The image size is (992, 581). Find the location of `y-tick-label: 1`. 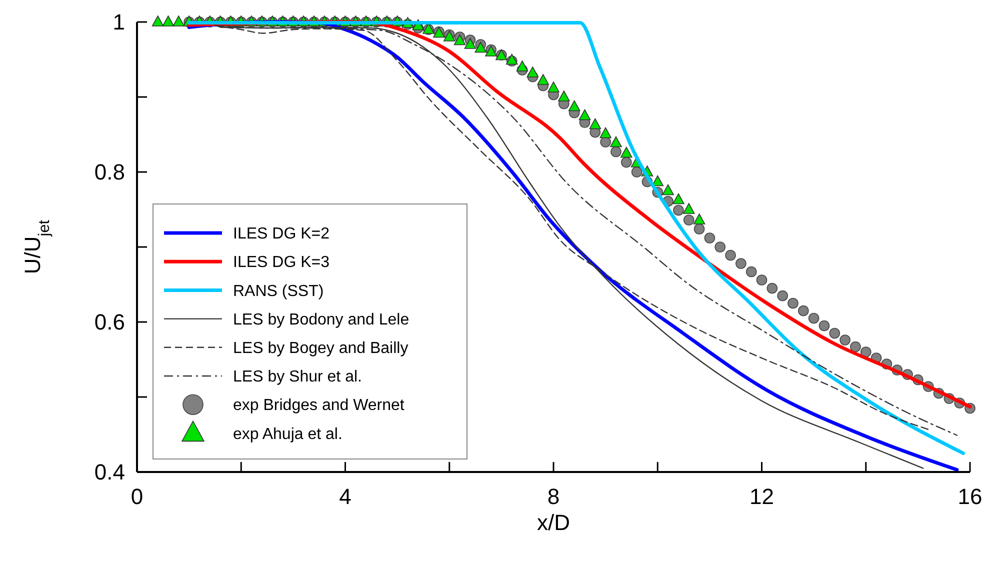

y-tick-label: 1 is located at coordinates (118, 22).